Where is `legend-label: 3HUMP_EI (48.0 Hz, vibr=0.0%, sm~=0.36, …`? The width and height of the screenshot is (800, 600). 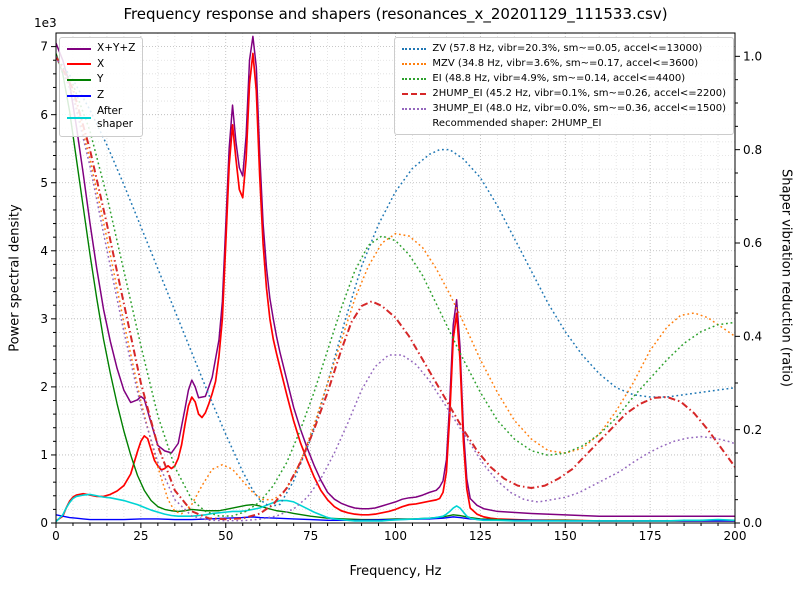
legend-label: 3HUMP_EI (48.0 Hz, vibr=0.0%, sm~=0.36, … is located at coordinates (579, 108).